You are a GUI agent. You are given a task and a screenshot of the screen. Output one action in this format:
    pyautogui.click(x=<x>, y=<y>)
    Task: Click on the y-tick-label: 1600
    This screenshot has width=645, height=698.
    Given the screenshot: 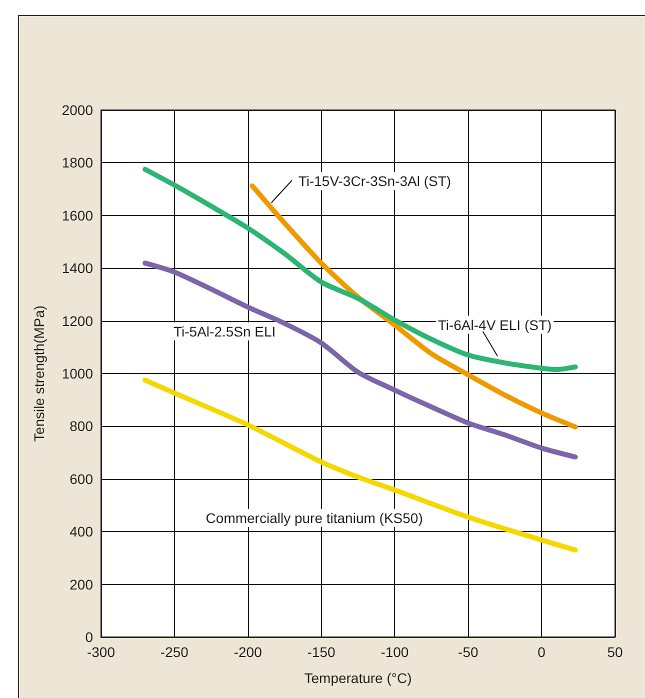 What is the action you would take?
    pyautogui.click(x=78, y=215)
    